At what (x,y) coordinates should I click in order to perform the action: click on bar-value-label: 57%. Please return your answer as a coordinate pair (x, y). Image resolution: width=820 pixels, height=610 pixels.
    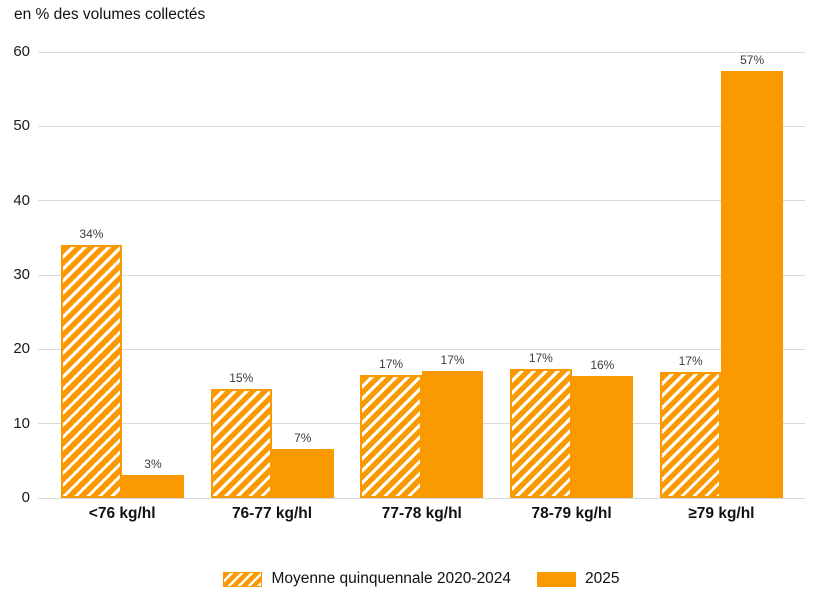
    Looking at the image, I should click on (752, 60).